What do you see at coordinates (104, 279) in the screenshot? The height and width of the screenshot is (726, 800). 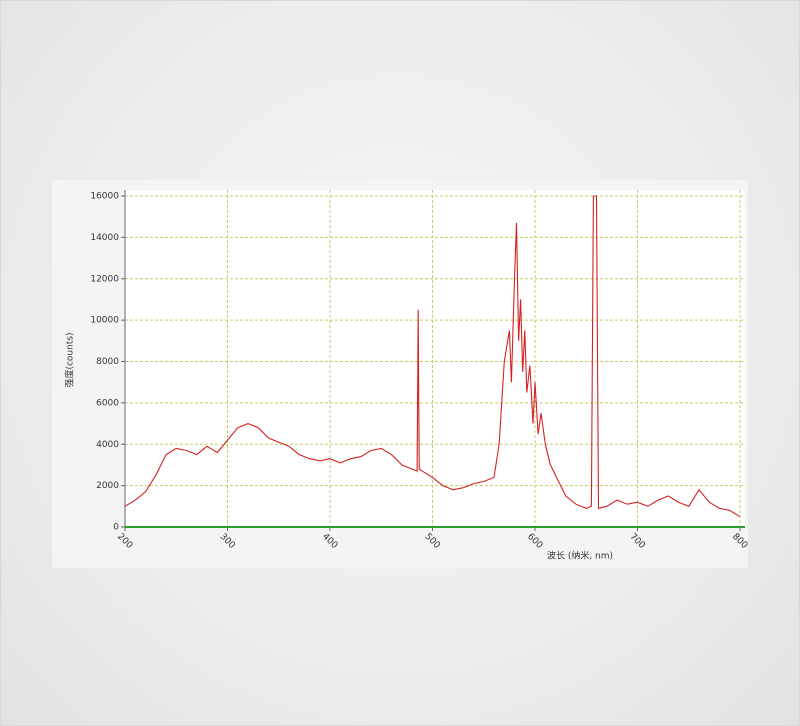 I see `y-tick-label: 12000` at bounding box center [104, 279].